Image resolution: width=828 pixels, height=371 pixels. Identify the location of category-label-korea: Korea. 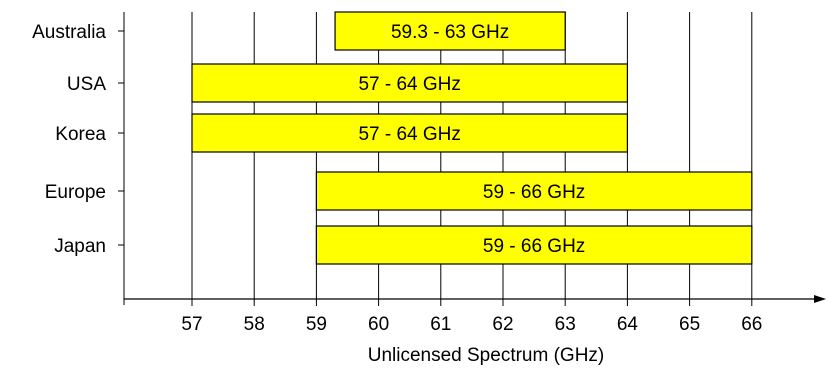
(80, 134).